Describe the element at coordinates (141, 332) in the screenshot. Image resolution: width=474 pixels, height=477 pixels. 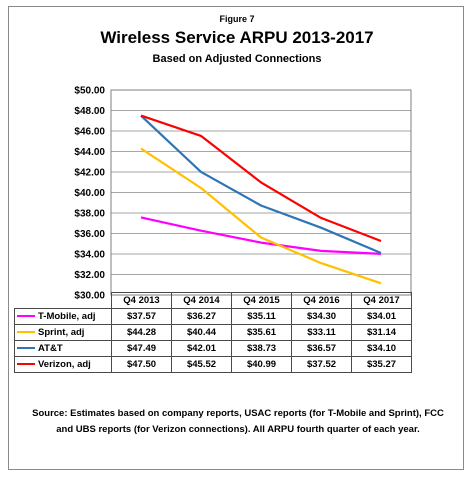
I see `data-value-cell: $44.28` at that location.